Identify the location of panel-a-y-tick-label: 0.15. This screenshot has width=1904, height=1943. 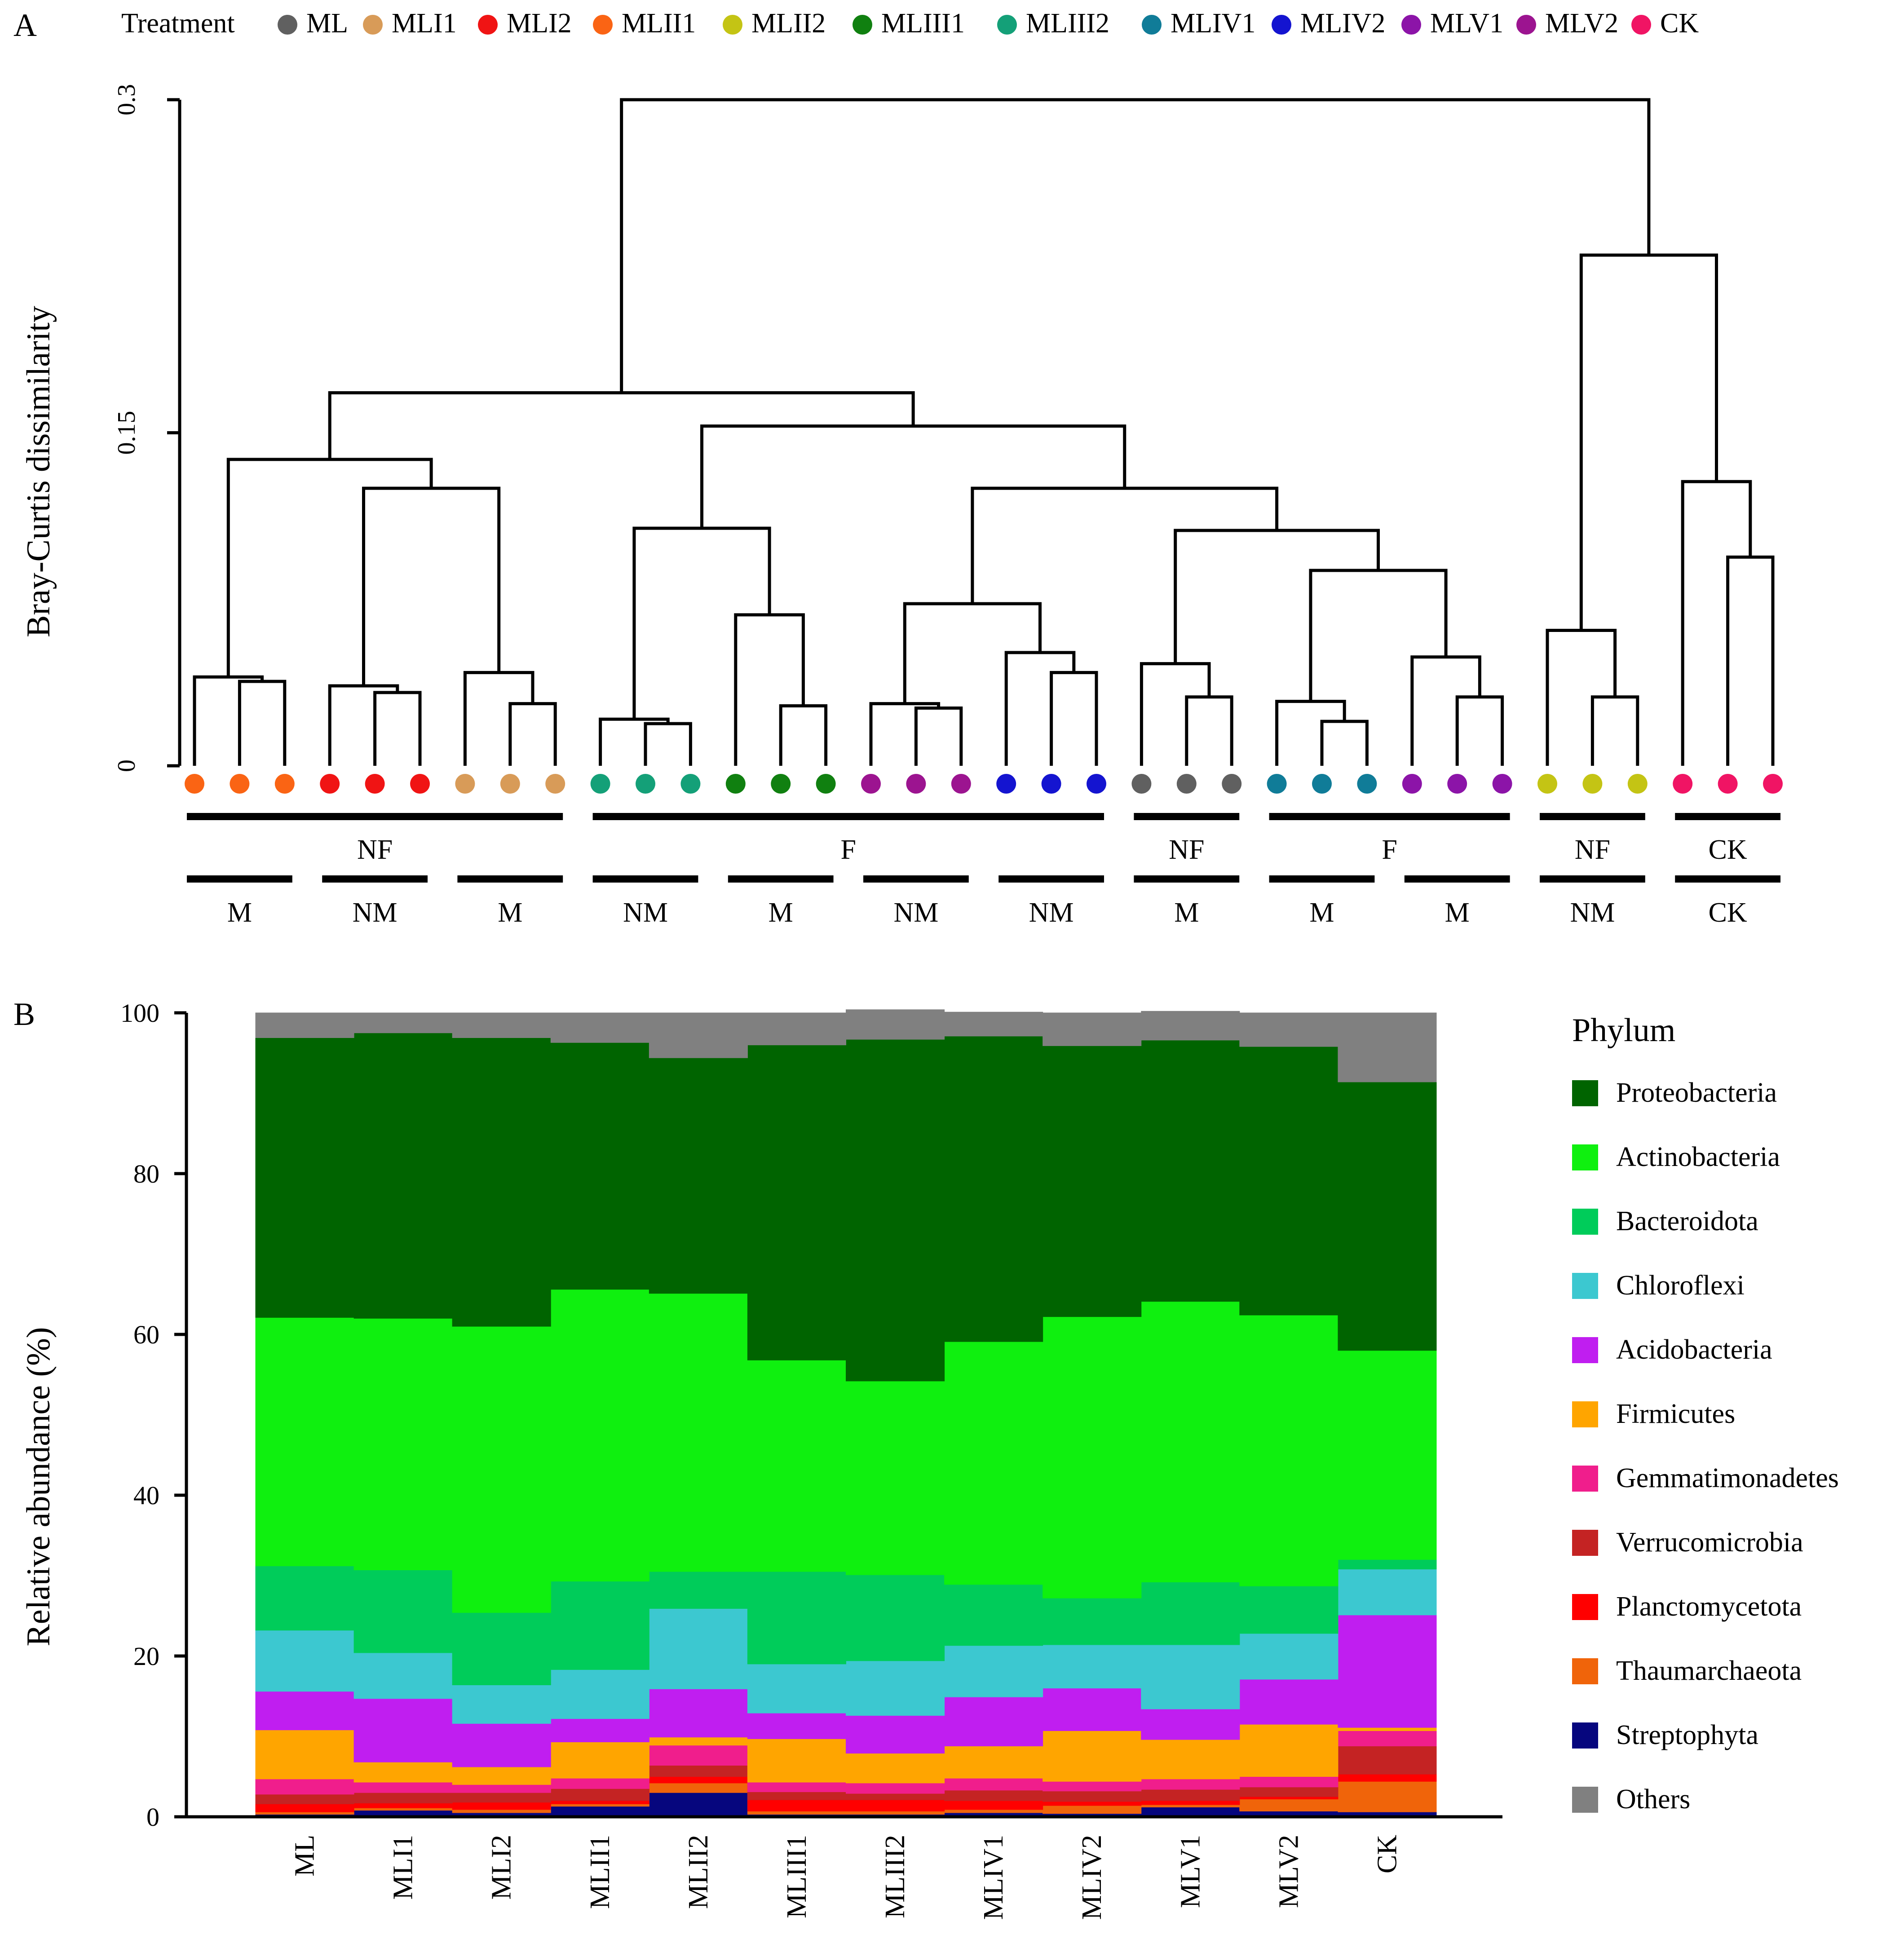
(127, 433).